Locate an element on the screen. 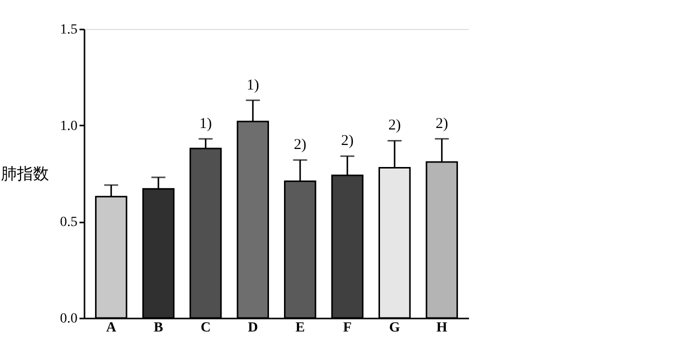  y-tick-label: 1.0 is located at coordinates (69, 126).